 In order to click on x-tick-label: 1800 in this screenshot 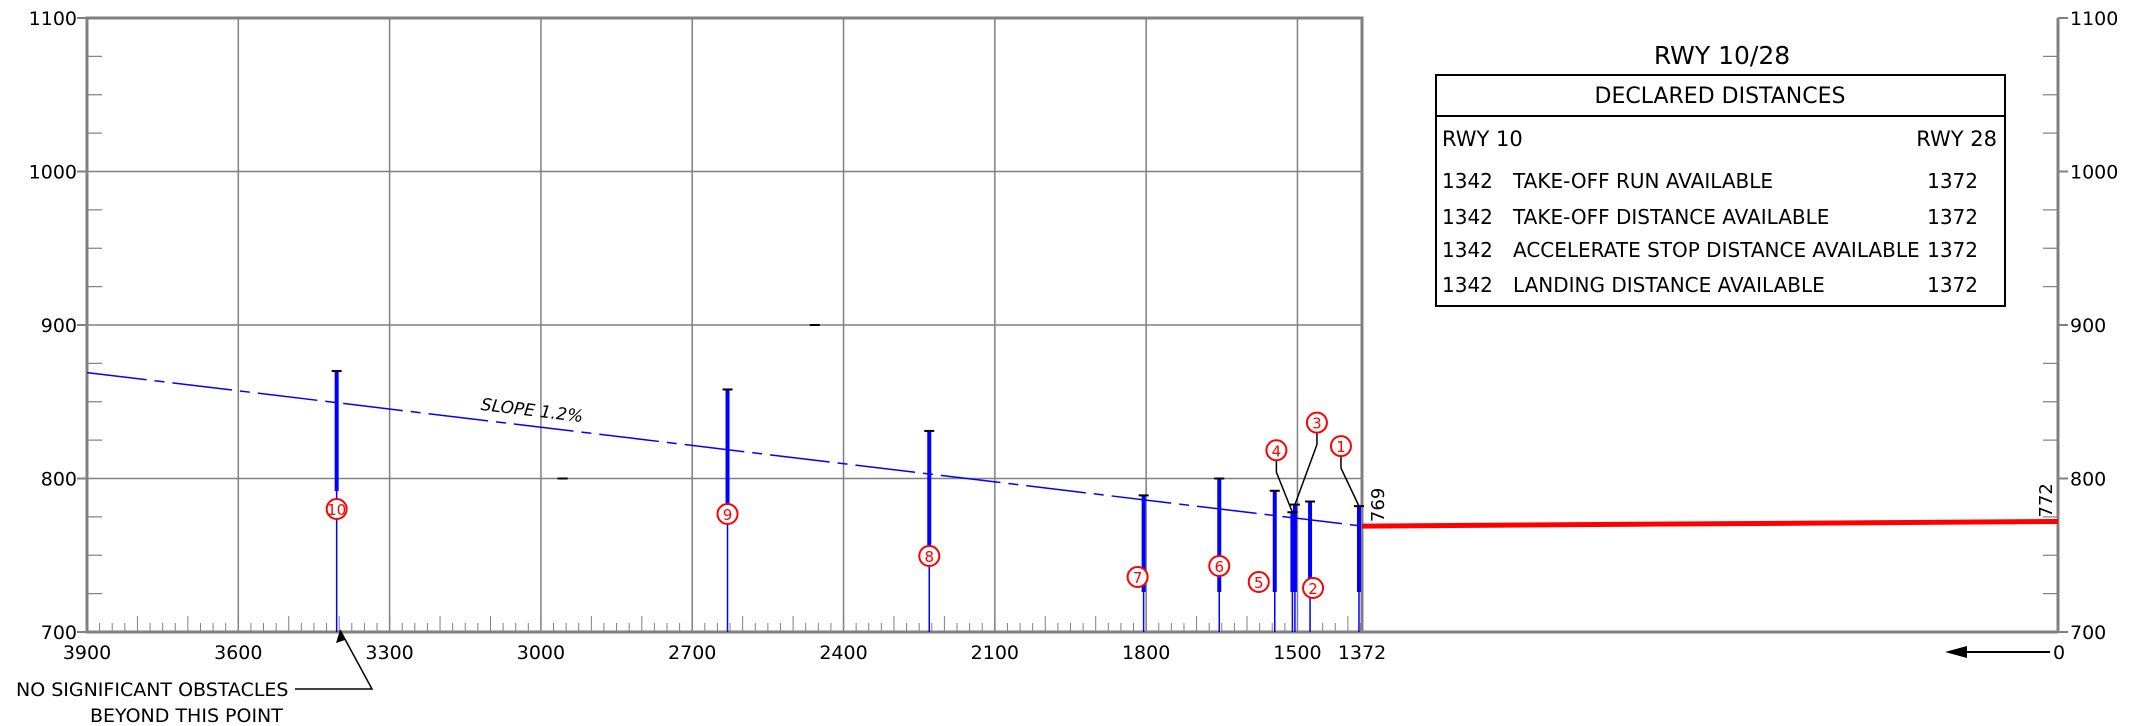, I will do `click(1146, 653)`.